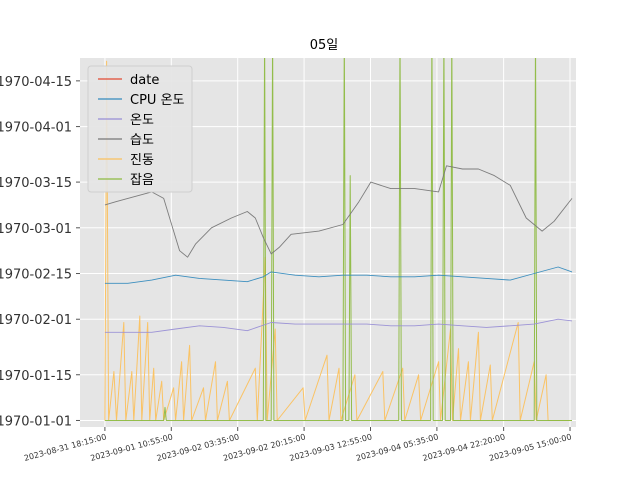  What do you see at coordinates (36, 128) in the screenshot?
I see `y-tick-label-6: 1970-04-01` at bounding box center [36, 128].